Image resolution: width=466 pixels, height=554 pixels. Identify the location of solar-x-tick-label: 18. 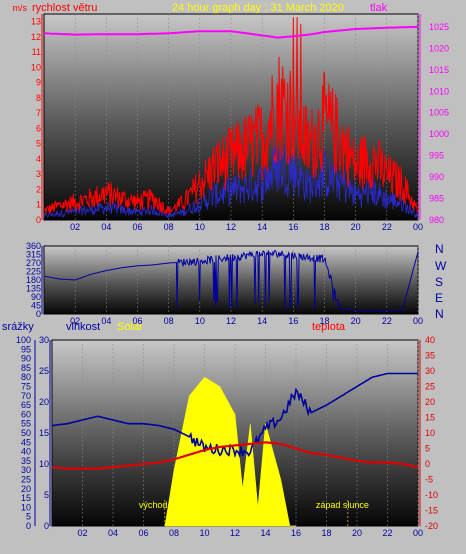
(326, 533).